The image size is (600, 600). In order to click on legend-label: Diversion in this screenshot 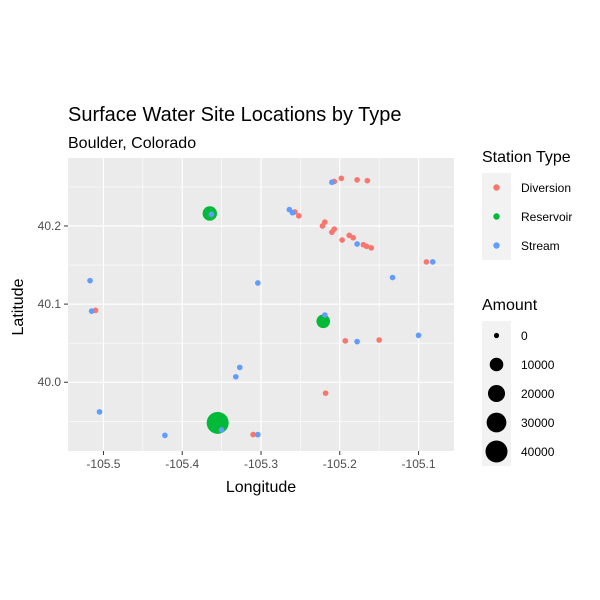, I will do `click(546, 188)`.